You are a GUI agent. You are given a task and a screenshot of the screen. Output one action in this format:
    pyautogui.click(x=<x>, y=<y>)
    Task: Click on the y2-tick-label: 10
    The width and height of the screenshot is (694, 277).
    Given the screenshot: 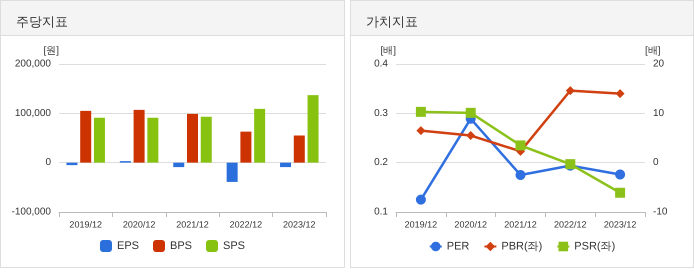 What is the action you would take?
    pyautogui.click(x=659, y=113)
    